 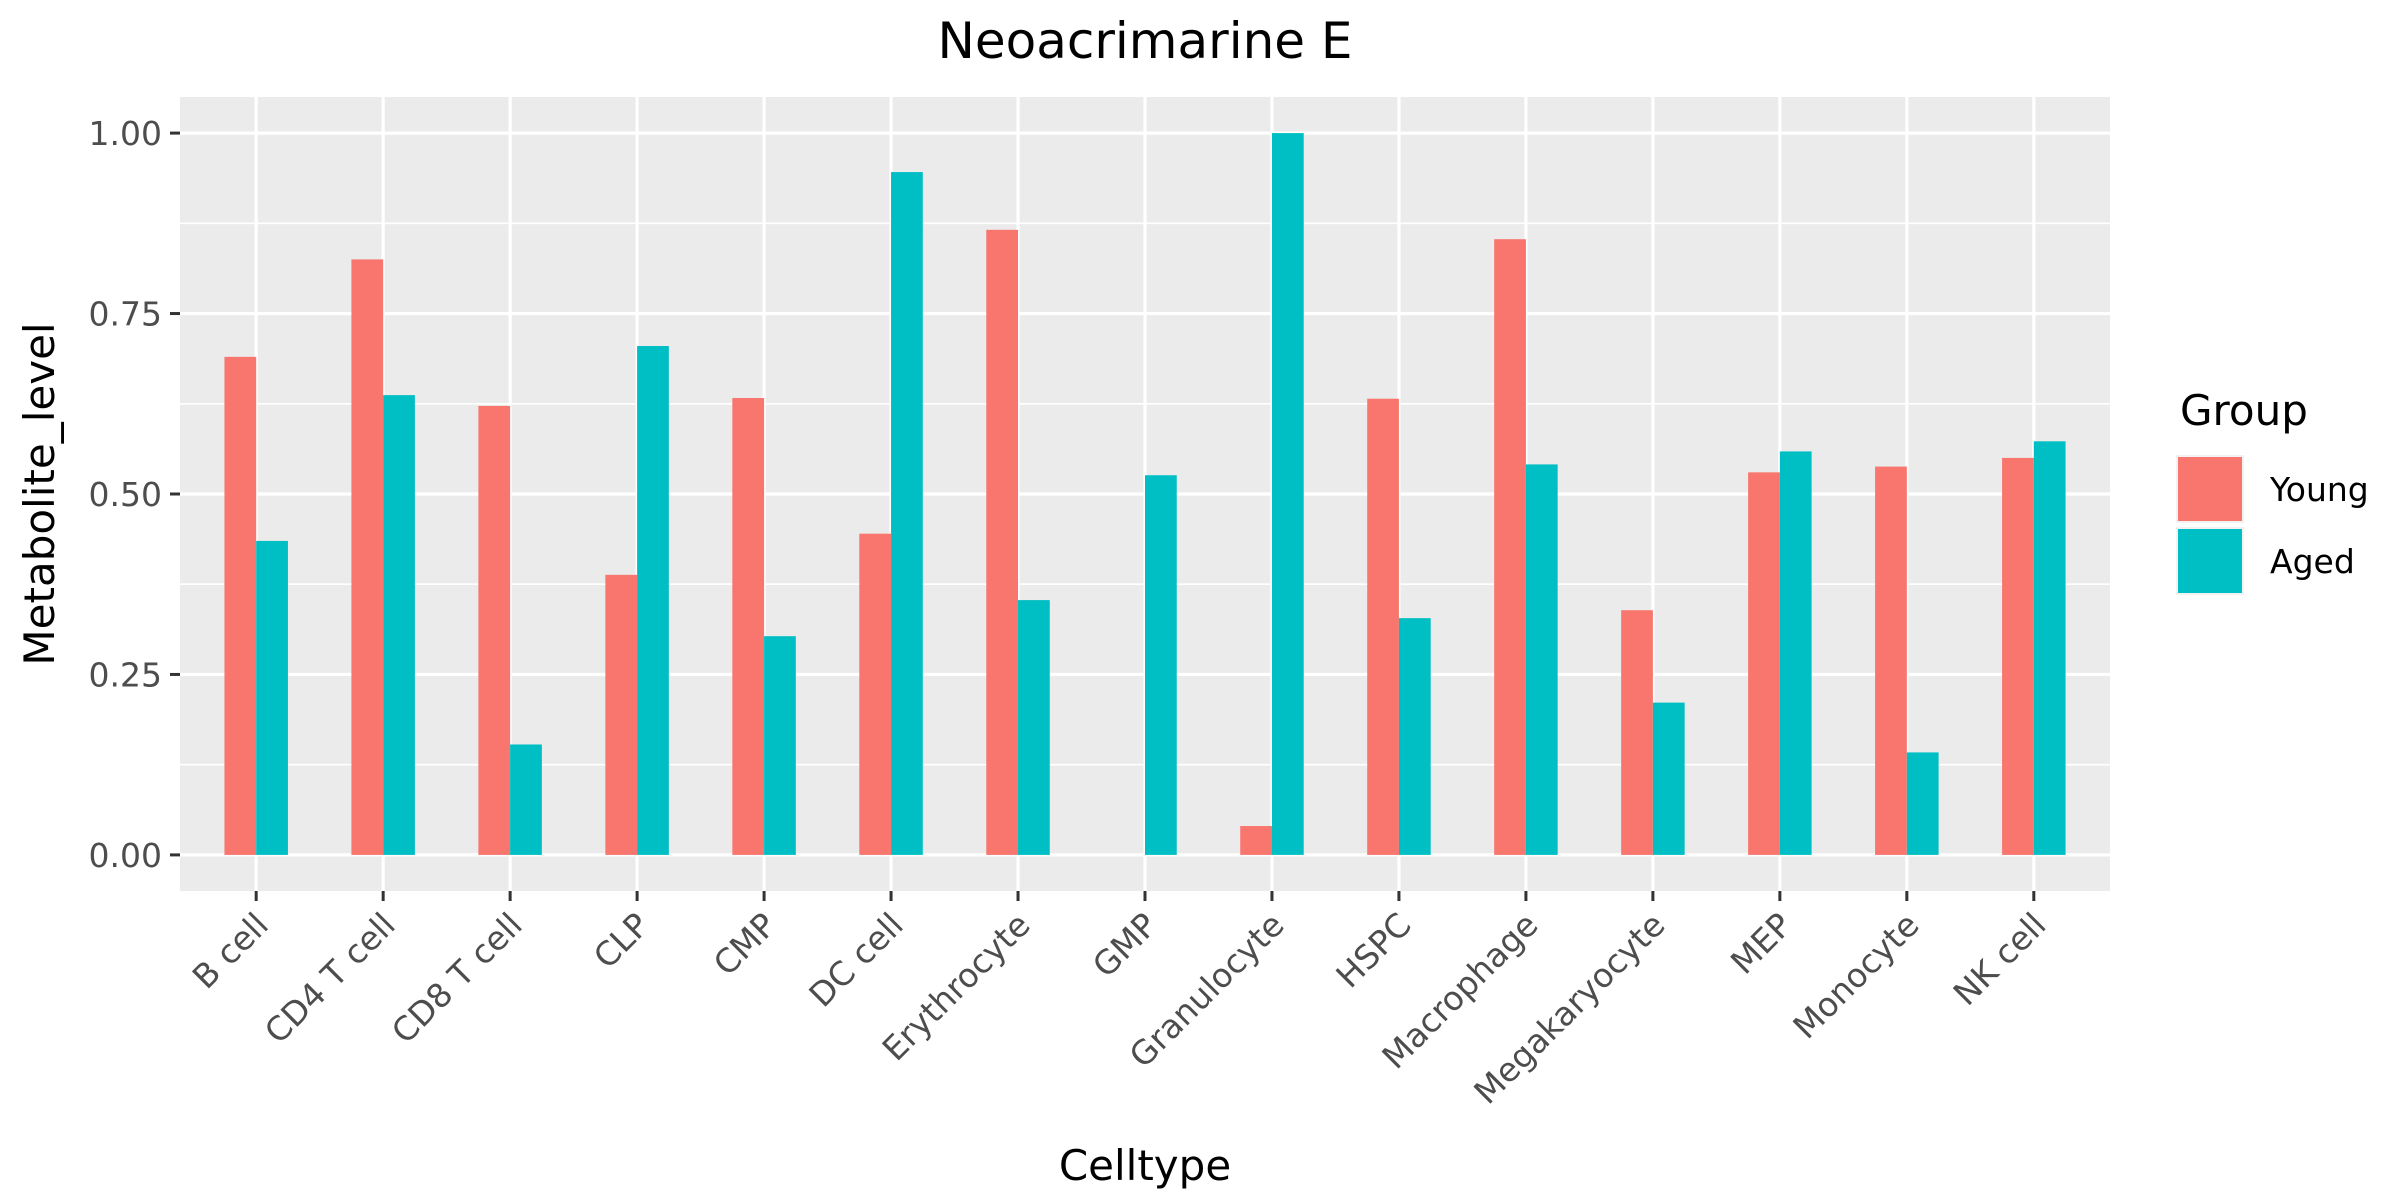 I want to click on bar-young-hspc, so click(x=1383, y=626).